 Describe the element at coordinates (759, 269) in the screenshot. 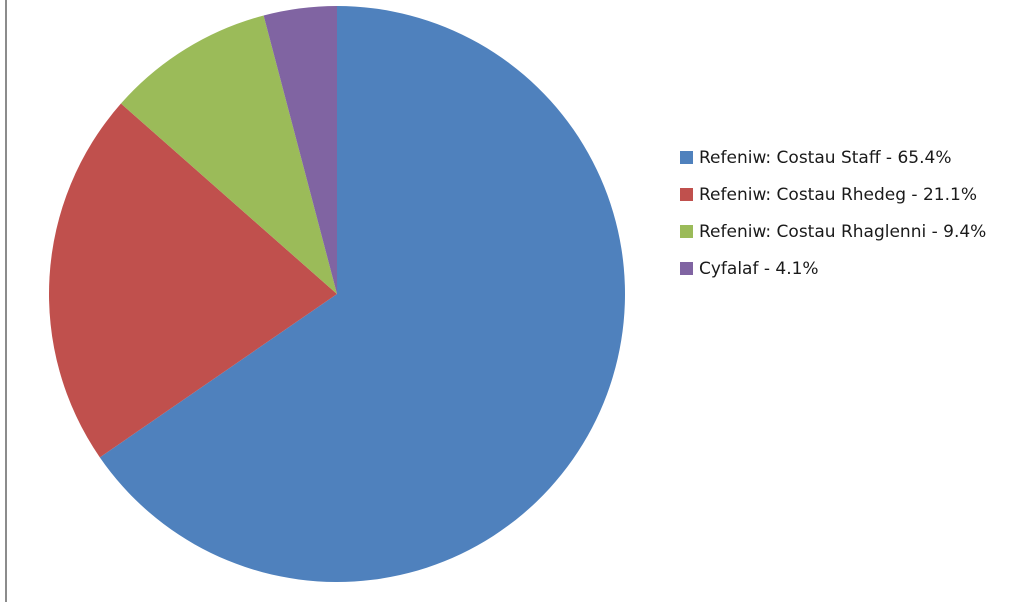

I see `legend-label: Cyfalaf - 4.1%` at that location.